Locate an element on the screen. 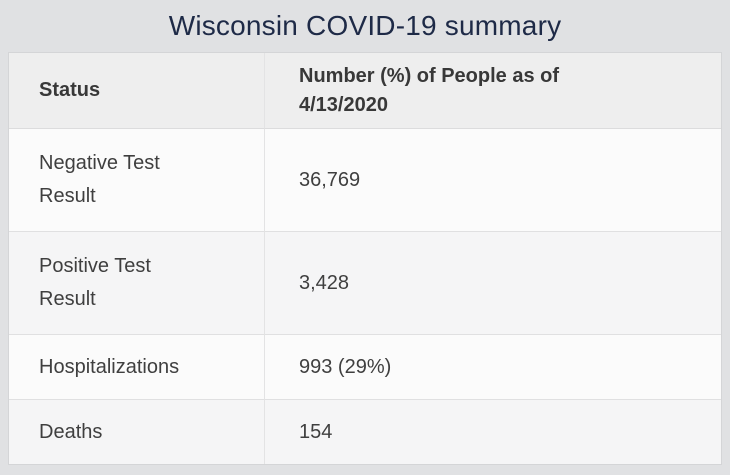  status-column-header: Status is located at coordinates (136, 90).